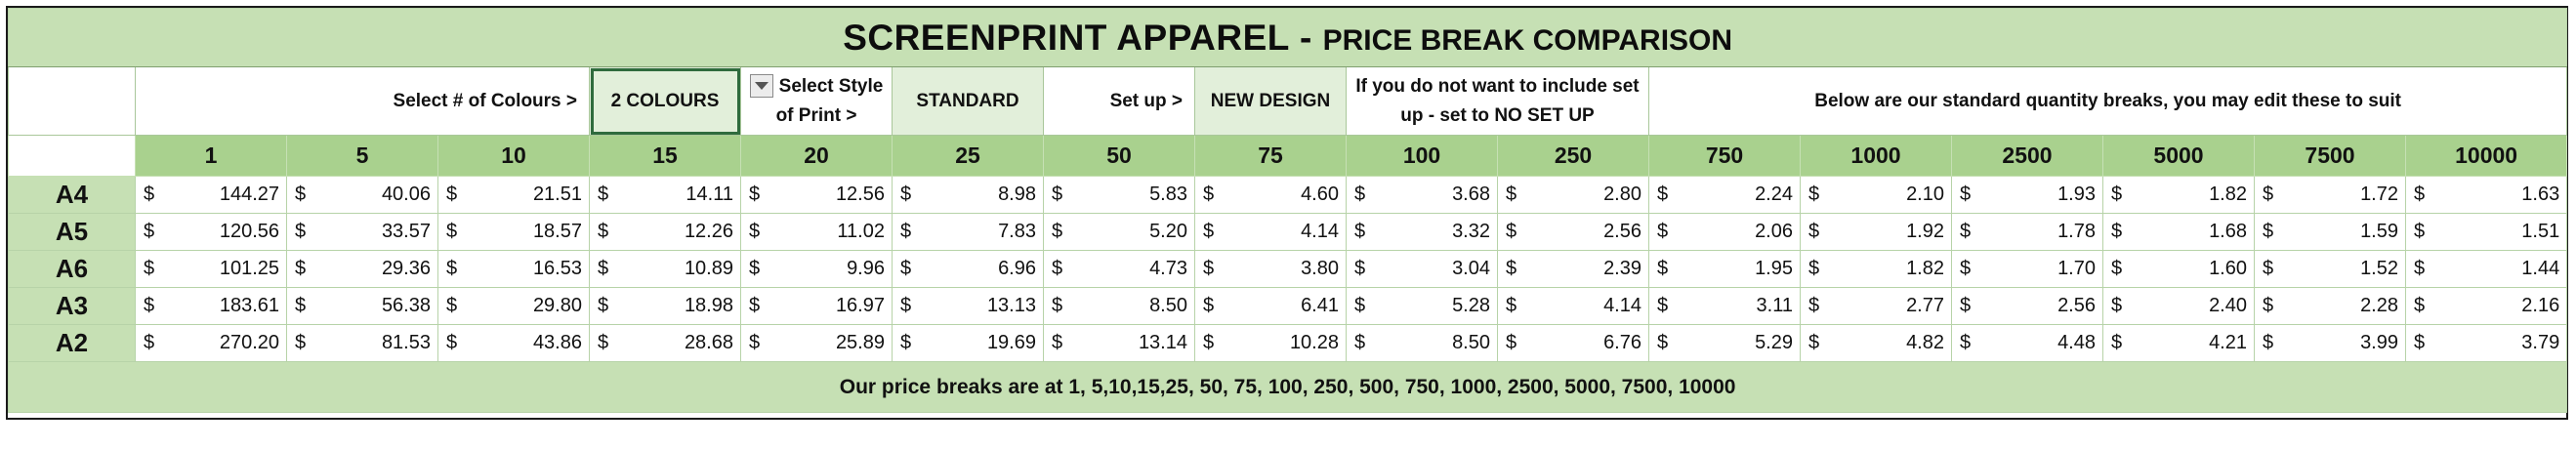 The height and width of the screenshot is (449, 2576). Describe the element at coordinates (1271, 156) in the screenshot. I see `quantity-header-cell: 75` at that location.